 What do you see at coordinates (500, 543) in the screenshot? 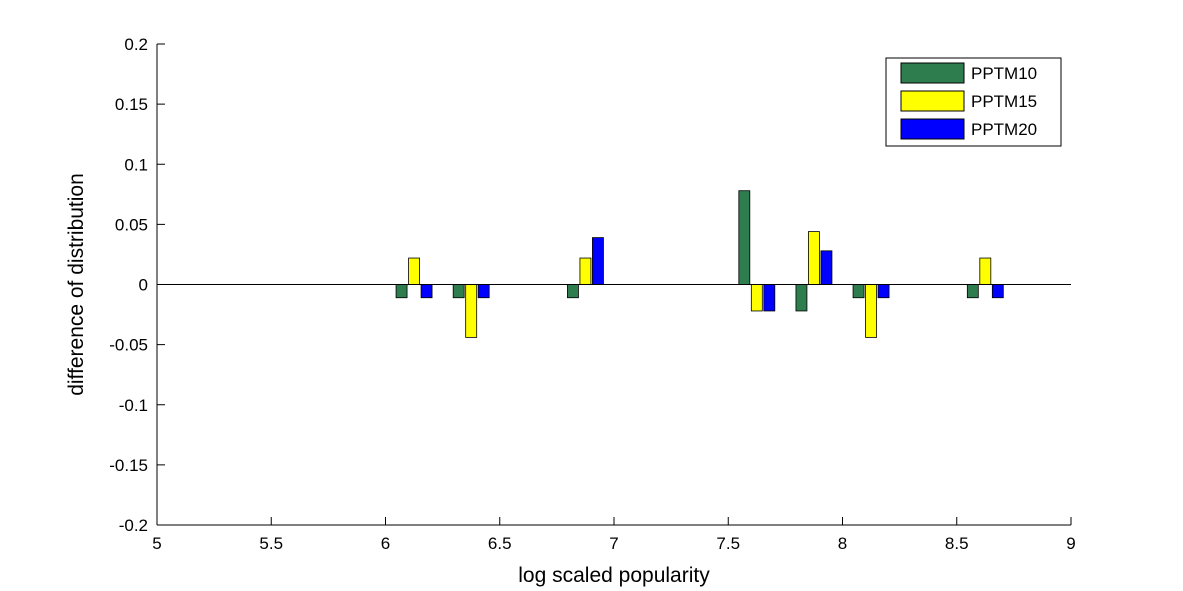
I see `x-tick-label: 6.5` at bounding box center [500, 543].